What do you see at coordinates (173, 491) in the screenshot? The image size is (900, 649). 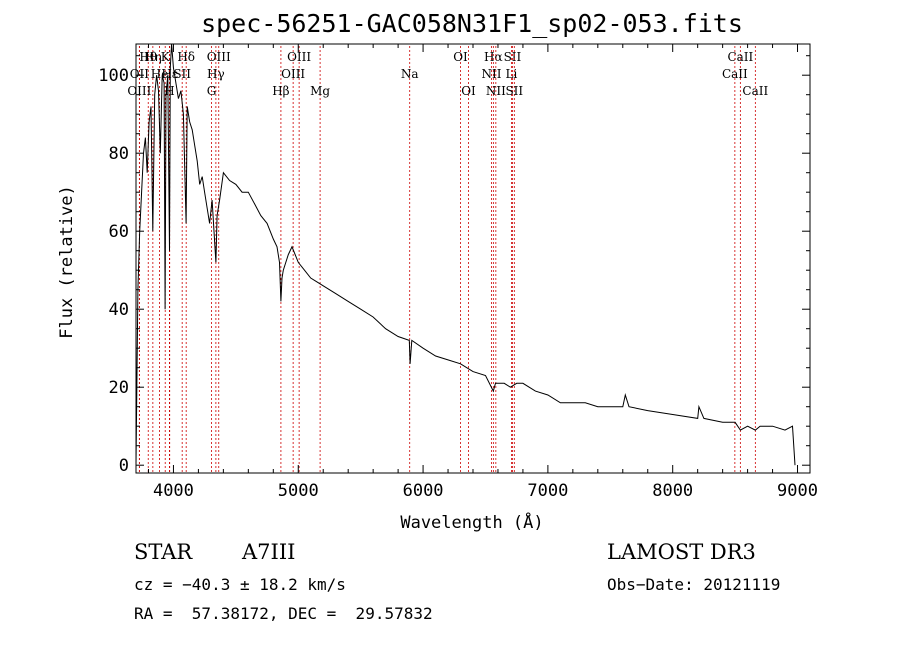 I see `x-tick-label: 4000` at bounding box center [173, 491].